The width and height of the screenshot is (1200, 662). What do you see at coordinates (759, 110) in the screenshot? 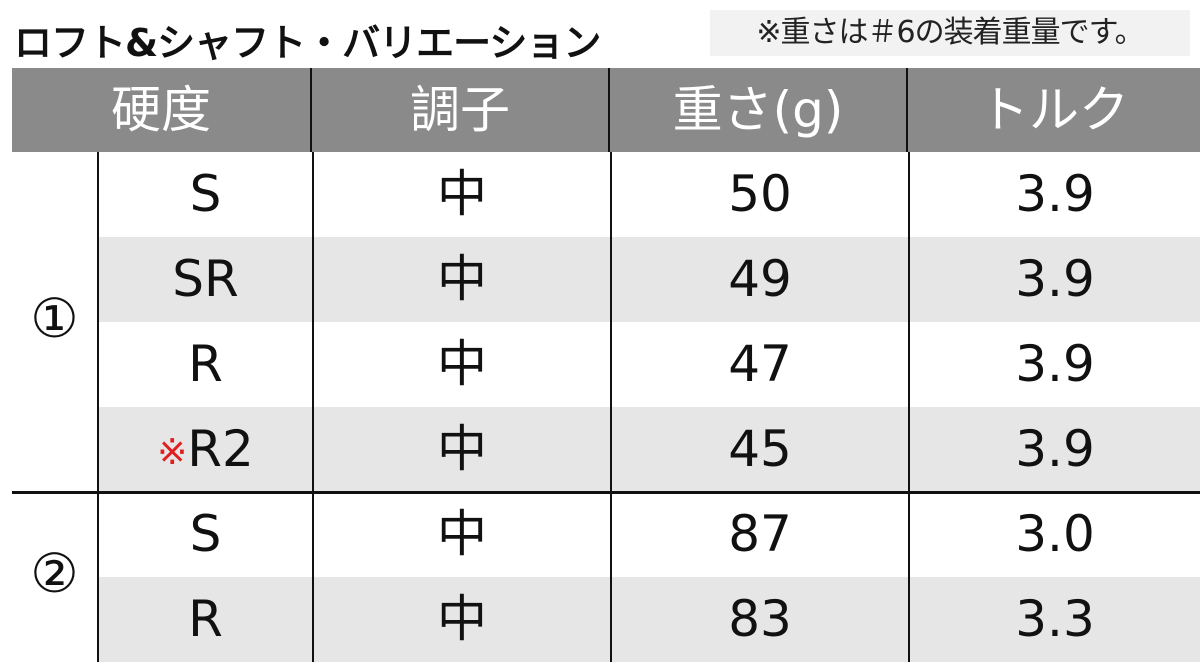
I see `header-weight: 重さ(g)` at bounding box center [759, 110].